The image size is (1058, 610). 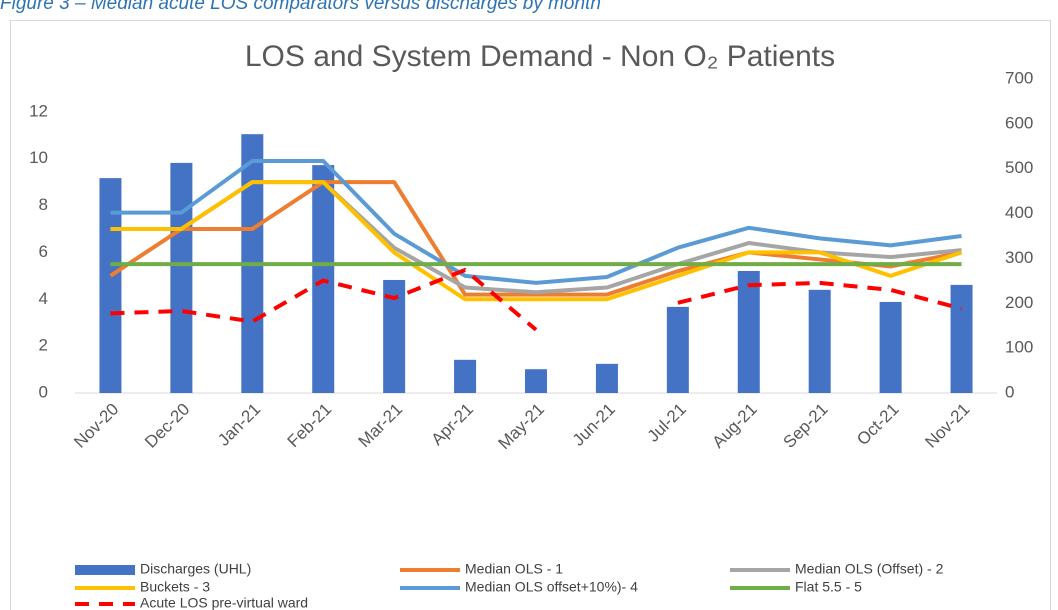 I want to click on y2-tick-label: 600, so click(x=1019, y=122).